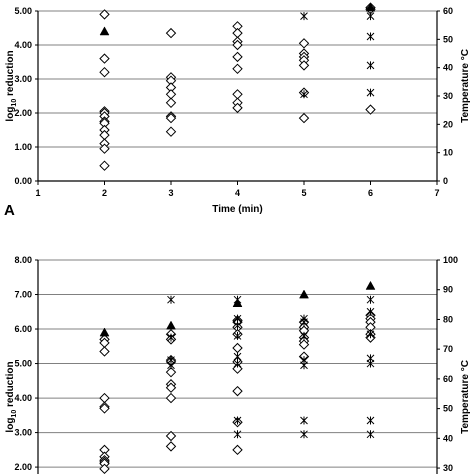 The width and height of the screenshot is (474, 474). What do you see at coordinates (37, 193) in the screenshot?
I see `x-tick-label: 1` at bounding box center [37, 193].